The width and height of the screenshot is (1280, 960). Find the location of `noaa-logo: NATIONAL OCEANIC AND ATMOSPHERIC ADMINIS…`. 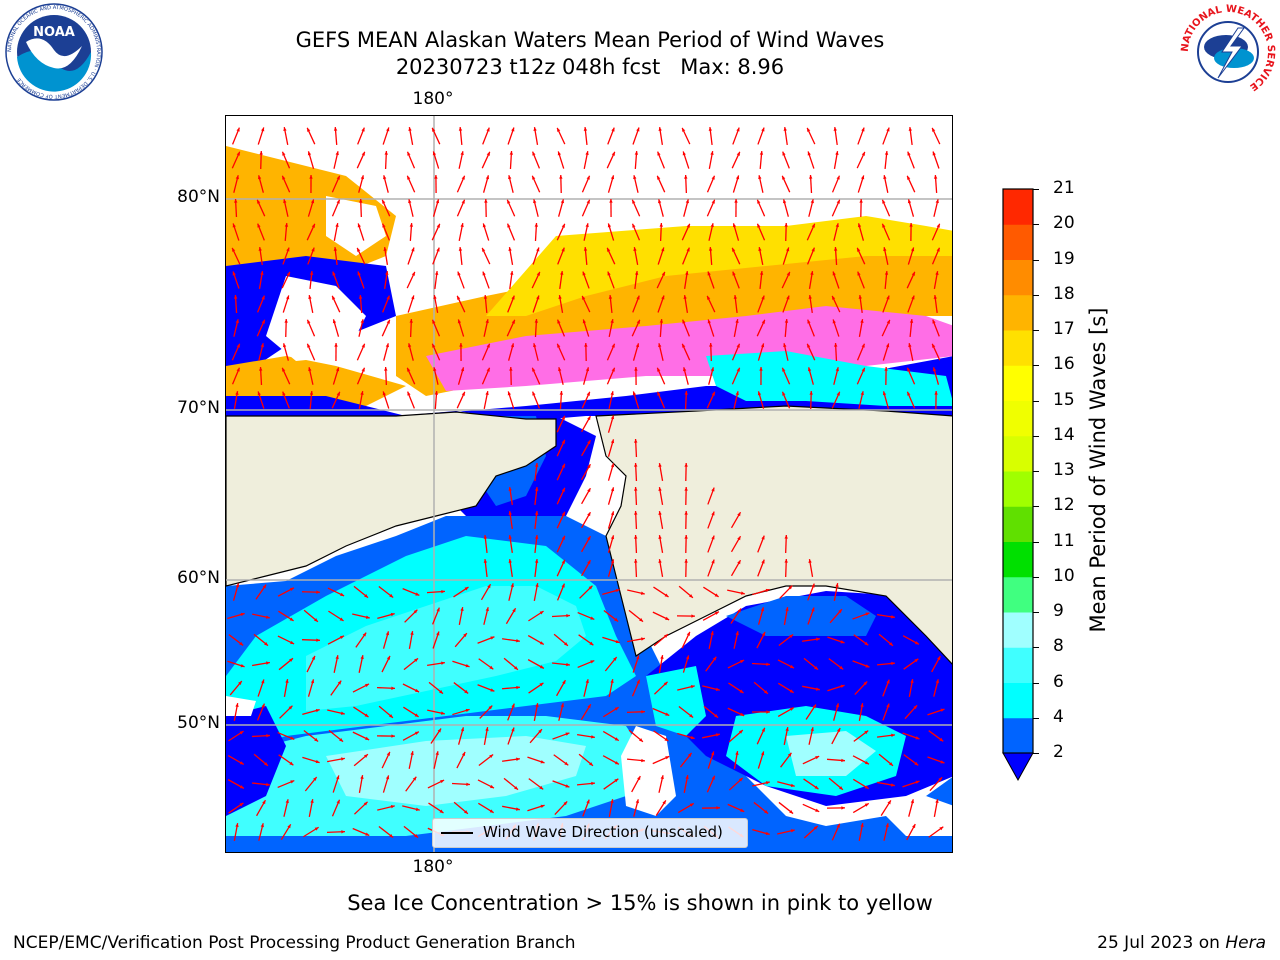

noaa-logo: NATIONAL OCEANIC AND ATMOSPHERIC ADMINIS… is located at coordinates (54, 52).